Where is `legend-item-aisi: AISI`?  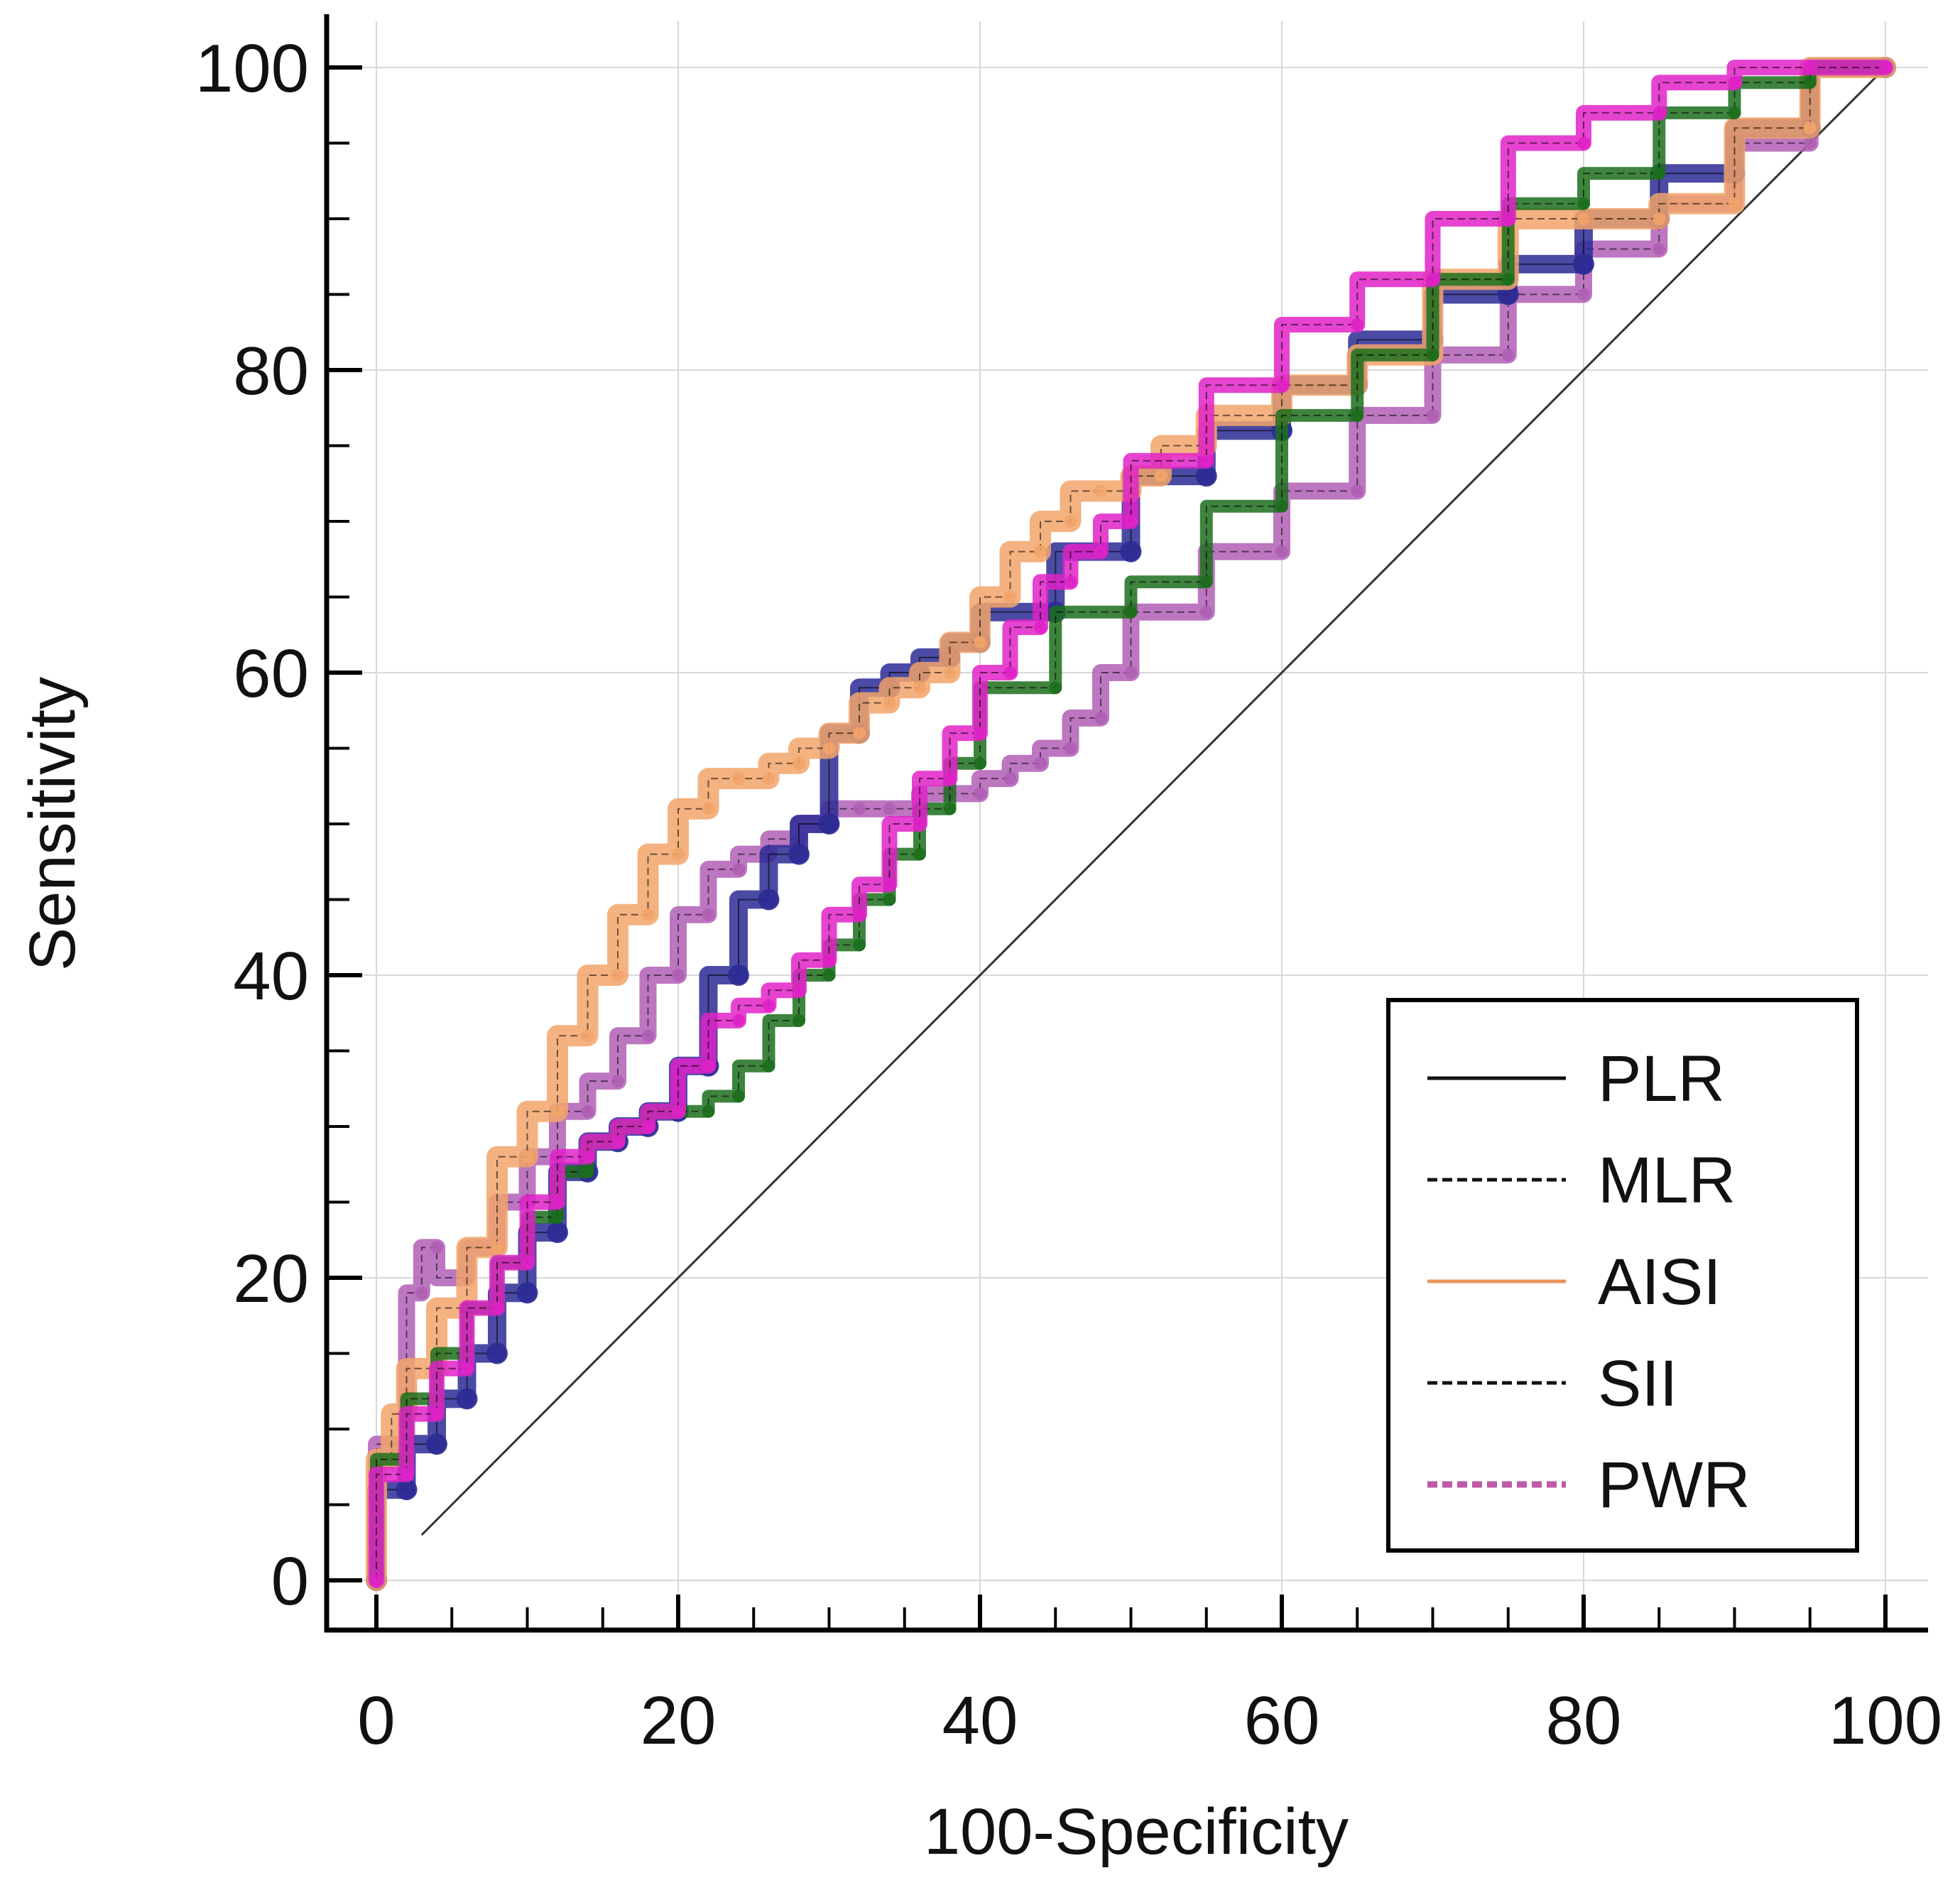
legend-item-aisi: AISI is located at coordinates (1574, 1282).